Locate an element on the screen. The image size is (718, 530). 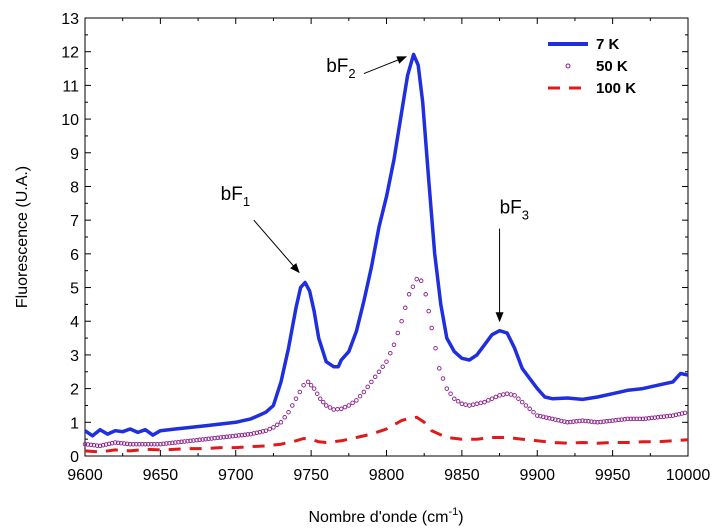
x-axis-title-sup: -1 is located at coordinates (453, 512).